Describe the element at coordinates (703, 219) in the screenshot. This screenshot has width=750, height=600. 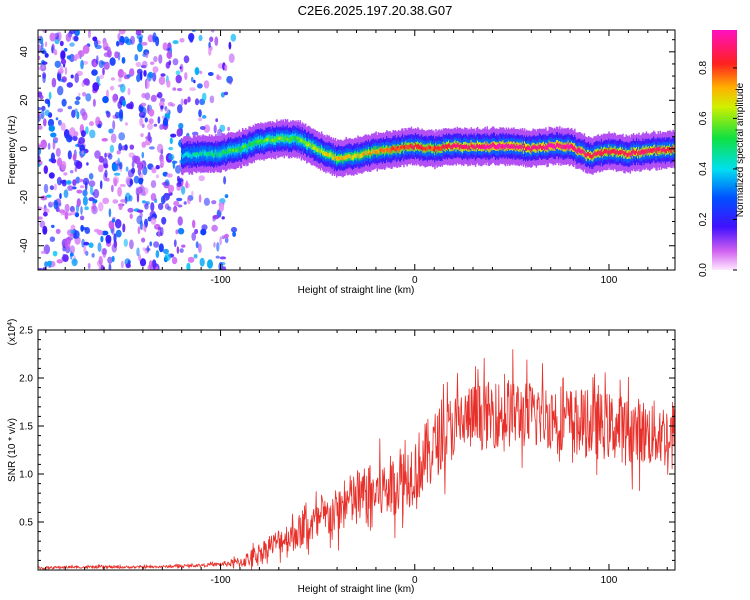
I see `colorbar-tick-label: 0.2` at that location.